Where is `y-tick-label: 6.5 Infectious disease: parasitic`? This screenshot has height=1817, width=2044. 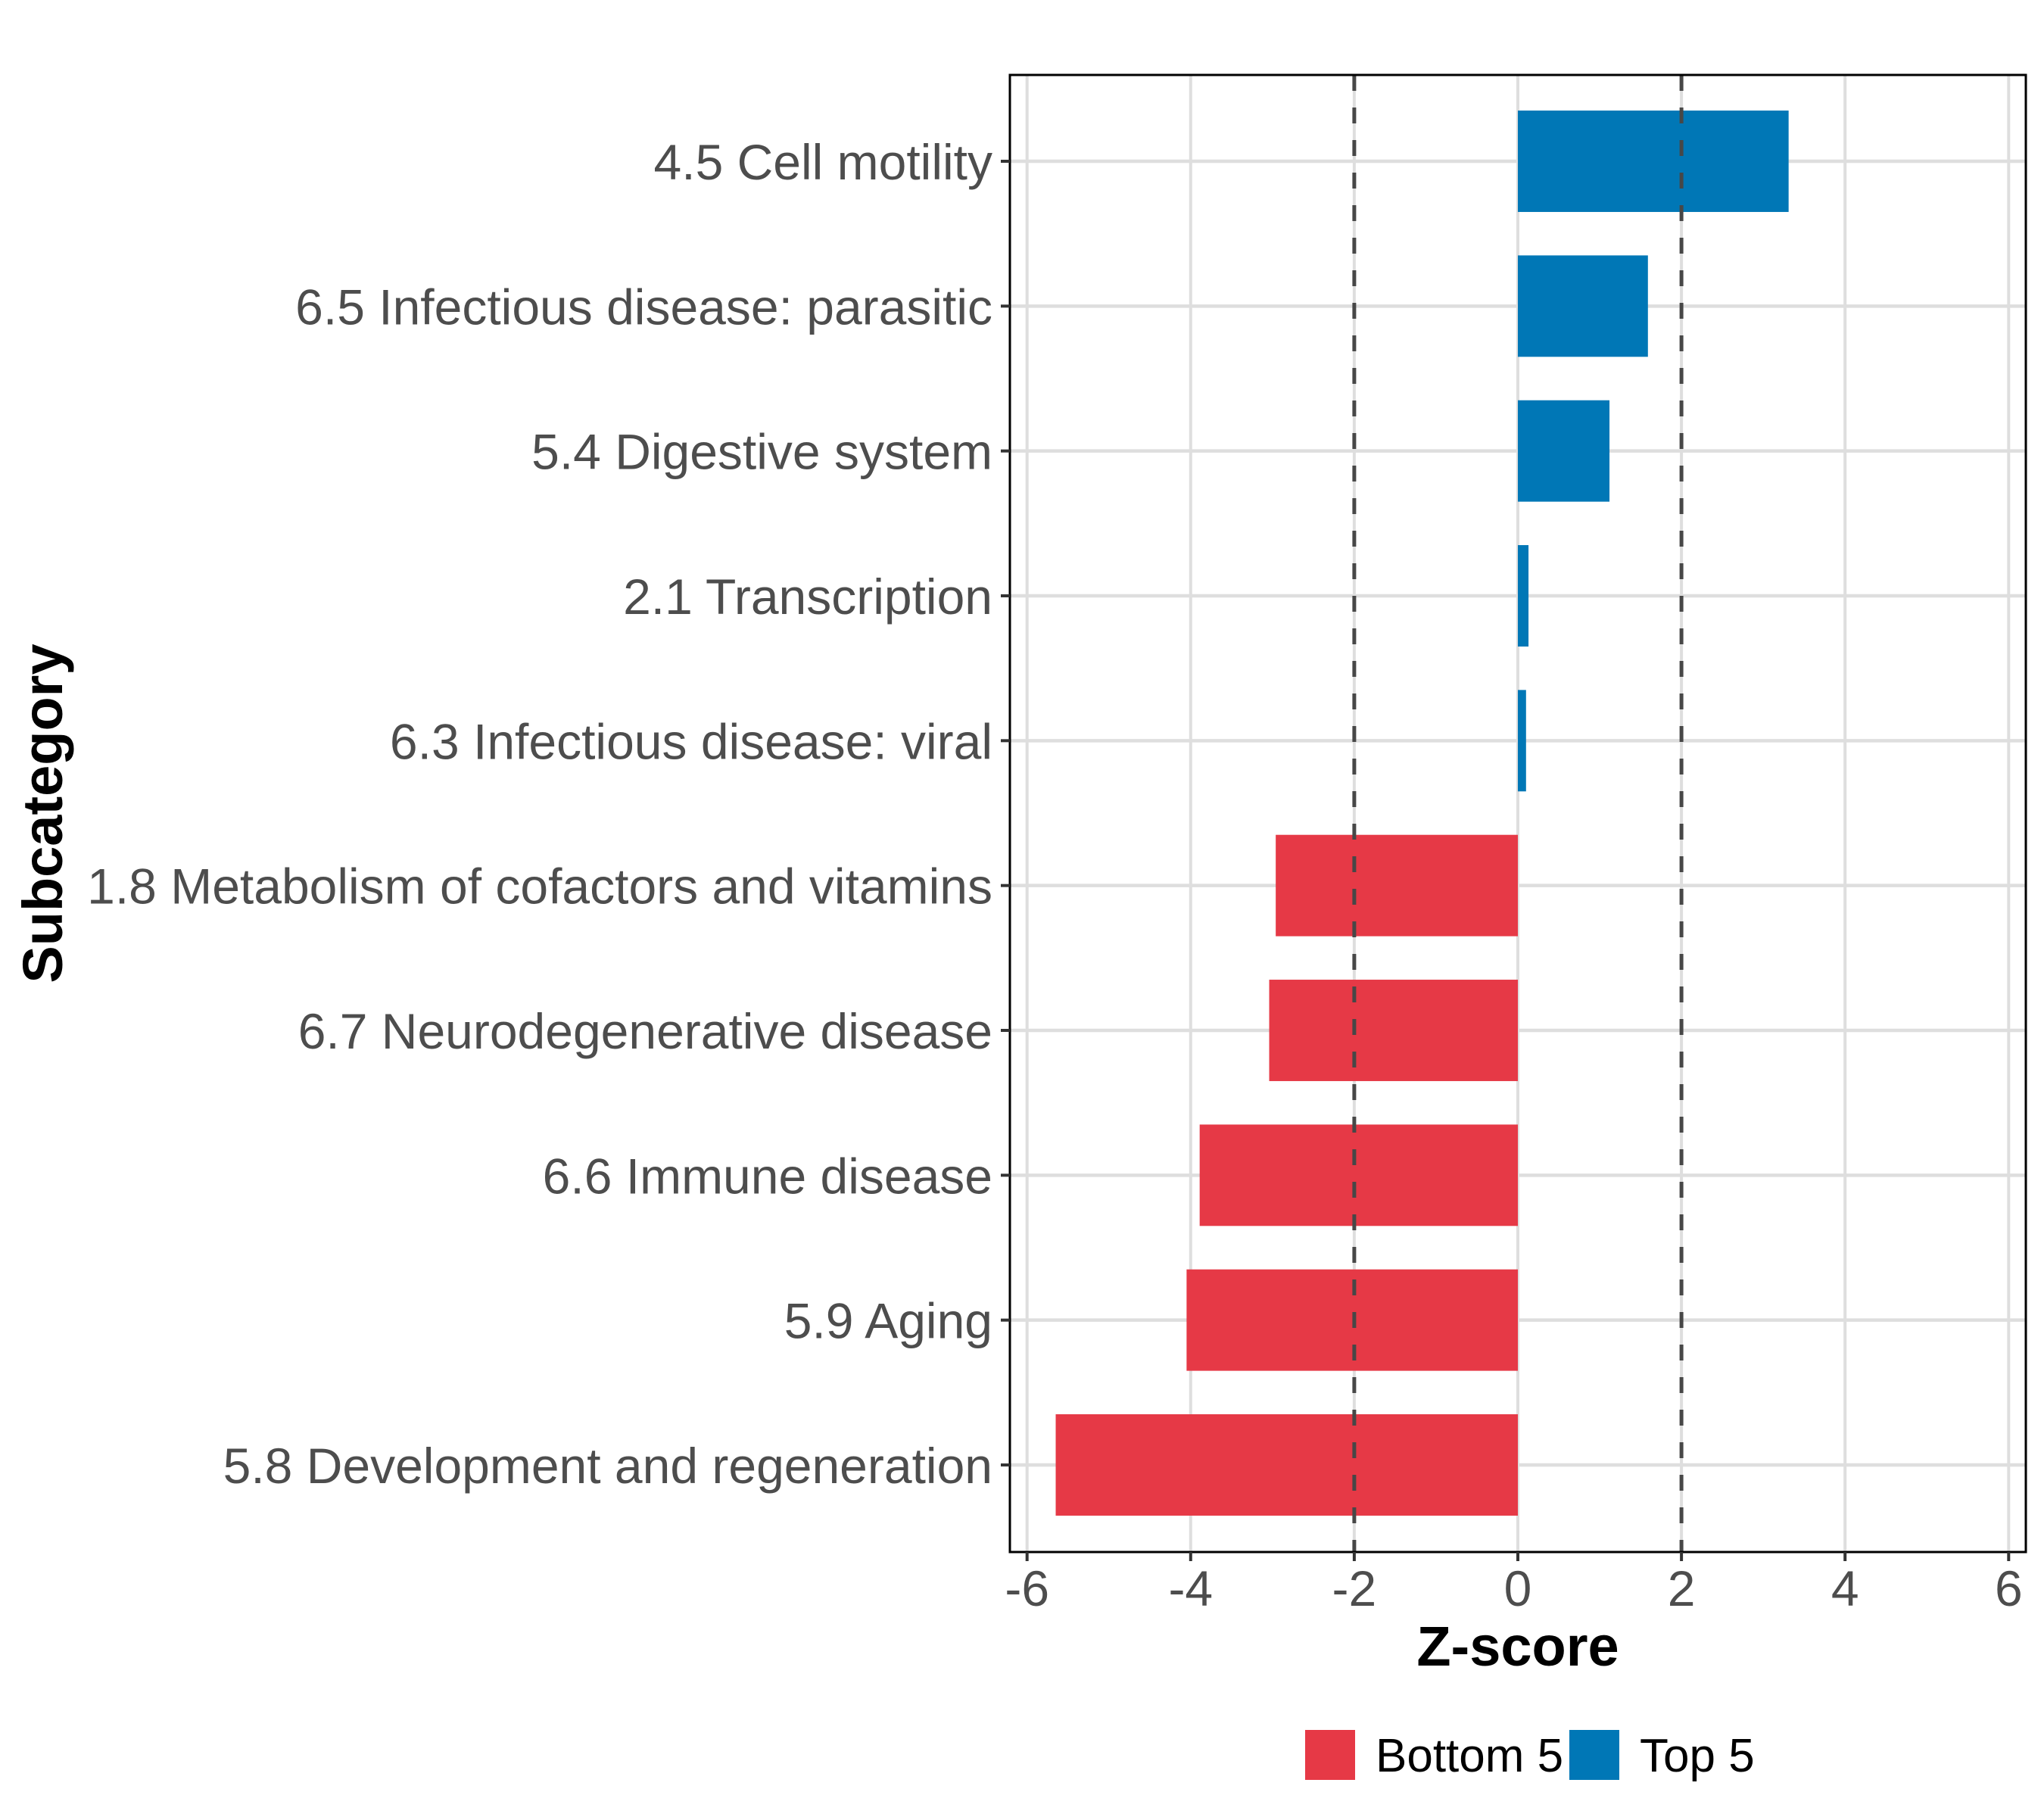 y-tick-label: 6.5 Infectious disease: parasitic is located at coordinates (643, 307).